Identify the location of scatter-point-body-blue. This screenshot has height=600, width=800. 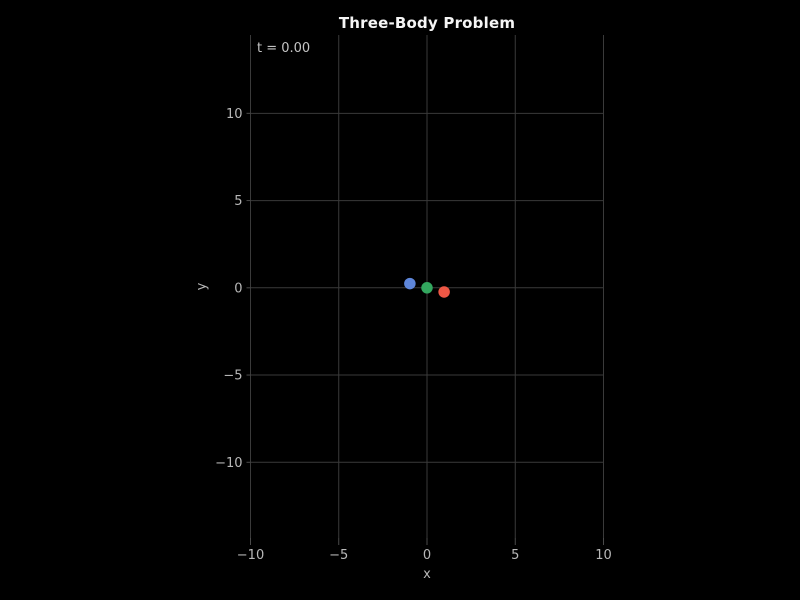
(410, 283).